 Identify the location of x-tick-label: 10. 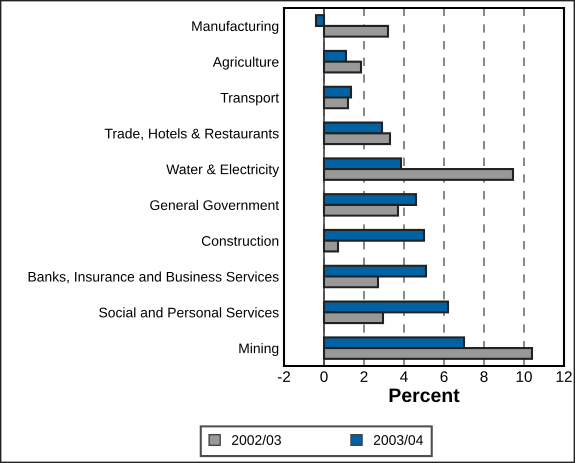
(524, 376).